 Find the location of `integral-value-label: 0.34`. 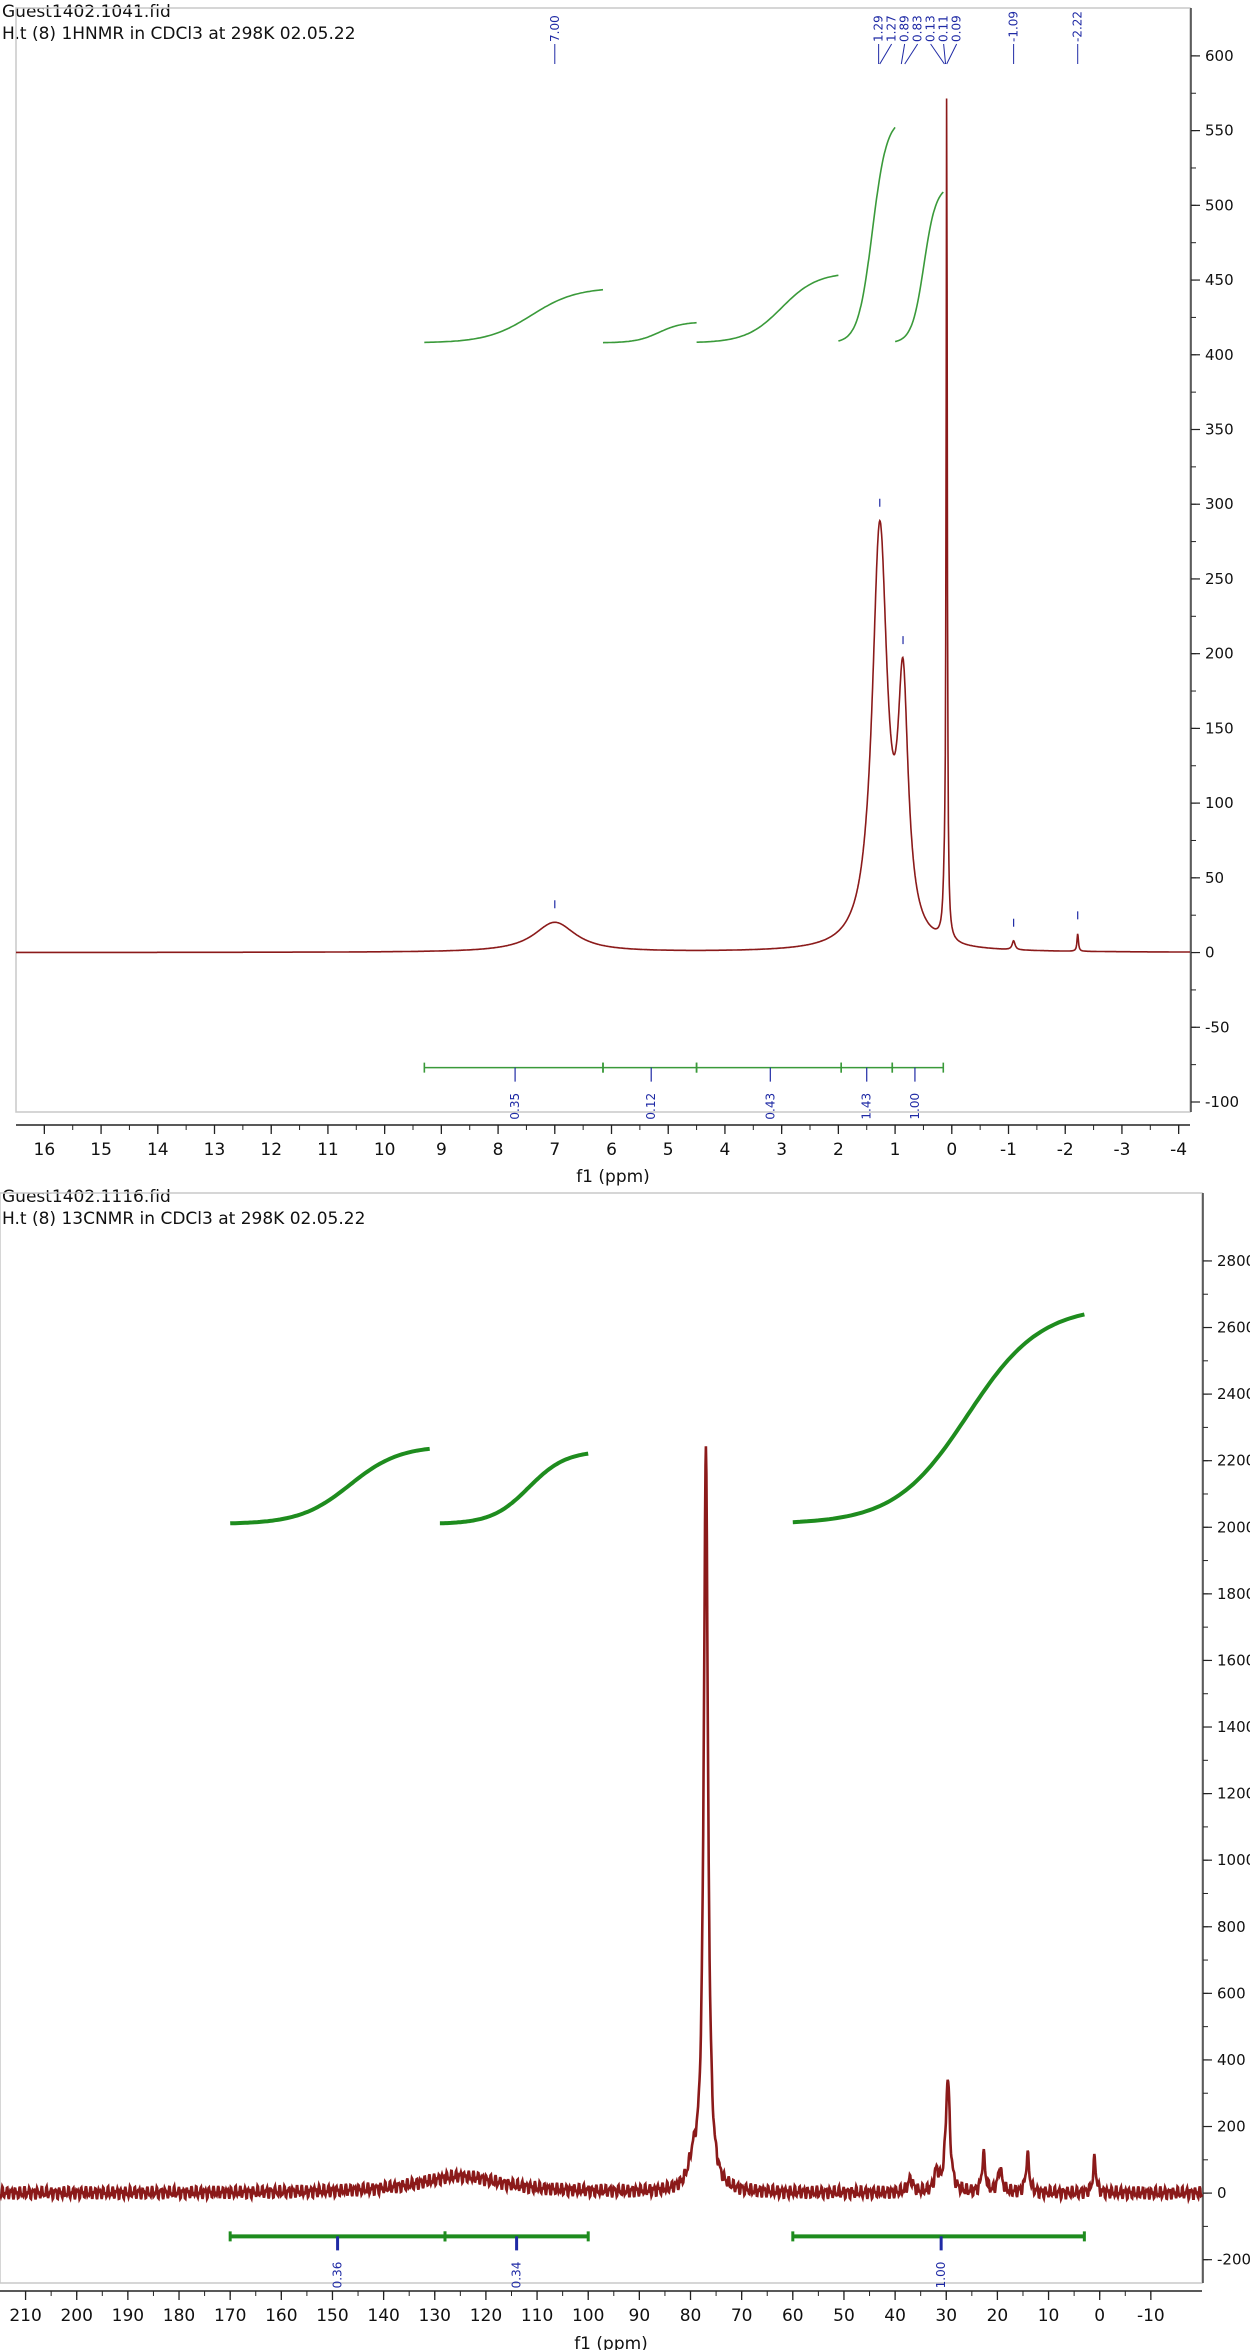

integral-value-label: 0.34 is located at coordinates (517, 2275).